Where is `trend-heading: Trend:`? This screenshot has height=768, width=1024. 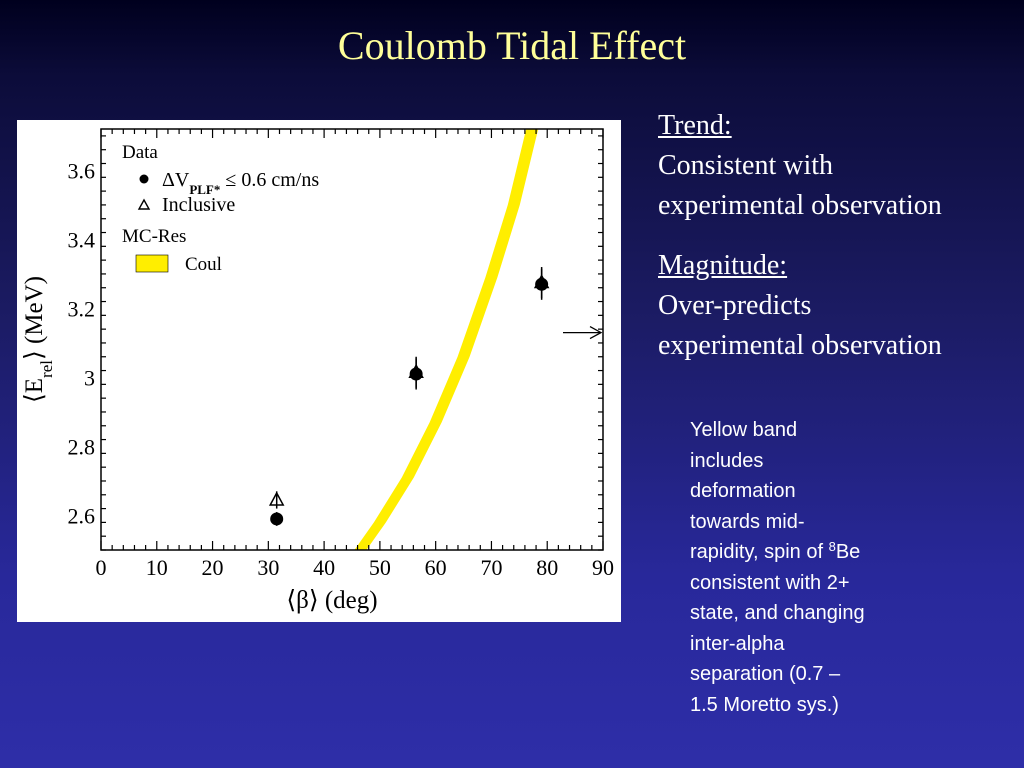 trend-heading: Trend: is located at coordinates (695, 125).